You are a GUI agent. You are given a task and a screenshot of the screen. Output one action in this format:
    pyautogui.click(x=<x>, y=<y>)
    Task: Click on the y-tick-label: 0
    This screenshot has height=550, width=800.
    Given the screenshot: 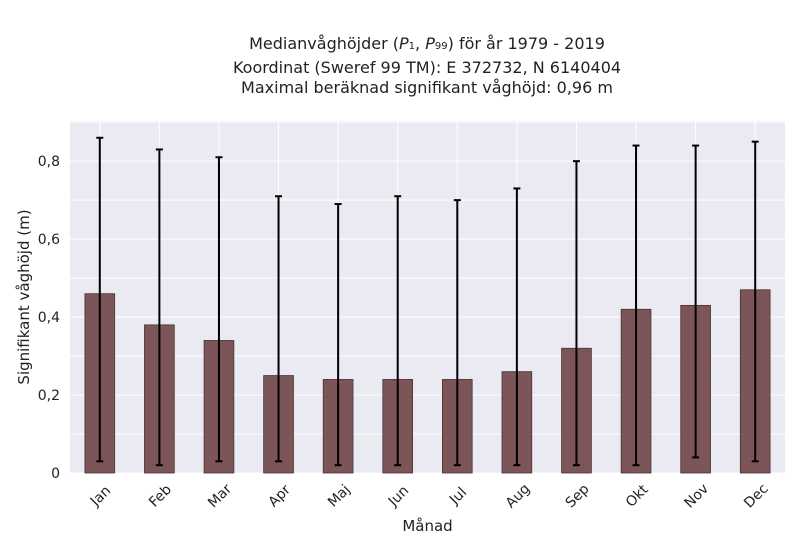 What is the action you would take?
    pyautogui.click(x=55, y=474)
    